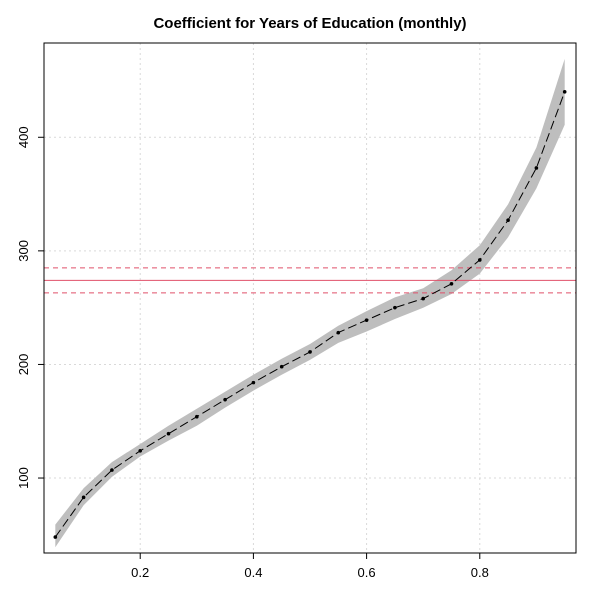 The image size is (600, 600). Describe the element at coordinates (480, 572) in the screenshot. I see `x-tick-label: 0.8` at that location.